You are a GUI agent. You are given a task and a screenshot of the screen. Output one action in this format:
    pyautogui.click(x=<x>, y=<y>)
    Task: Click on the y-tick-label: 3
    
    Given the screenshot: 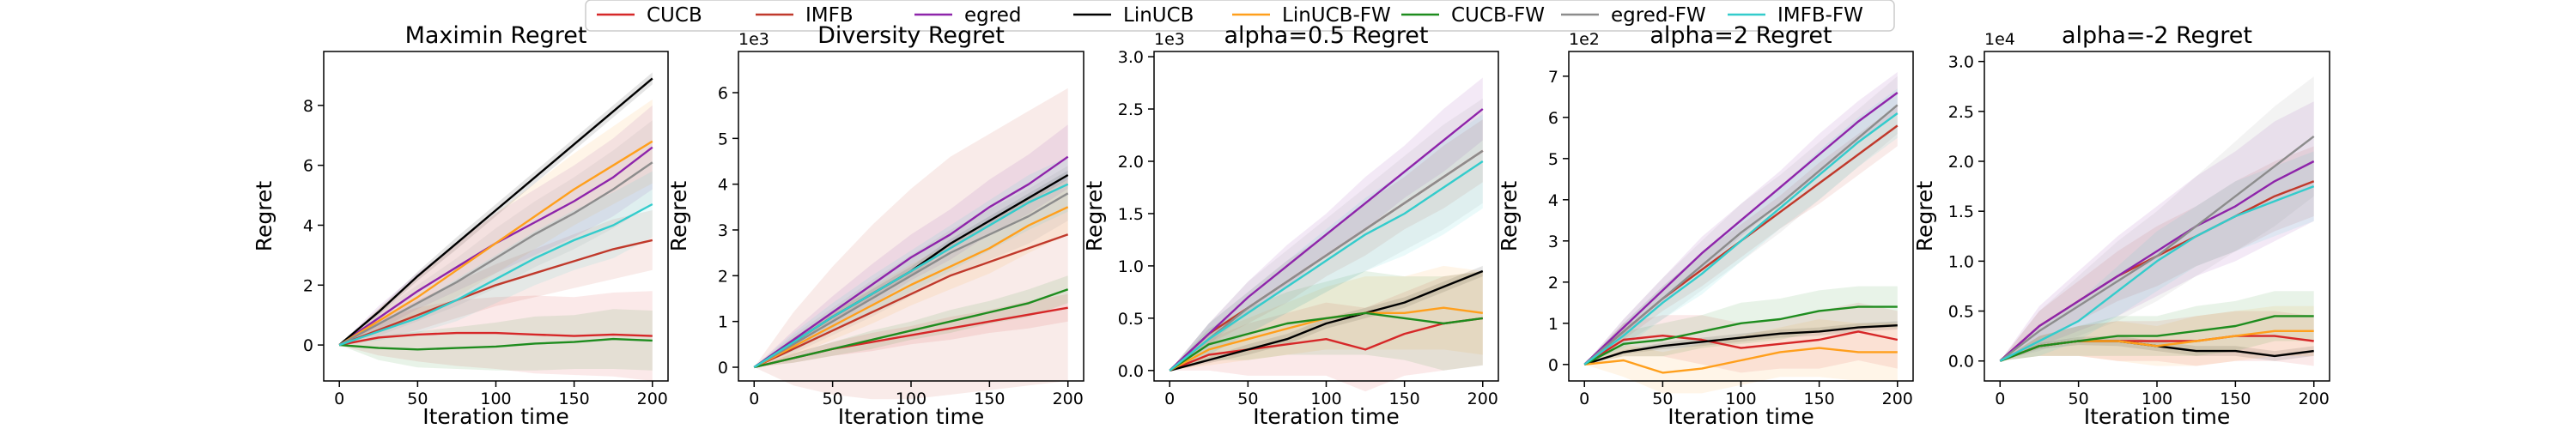 What is the action you would take?
    pyautogui.click(x=723, y=230)
    